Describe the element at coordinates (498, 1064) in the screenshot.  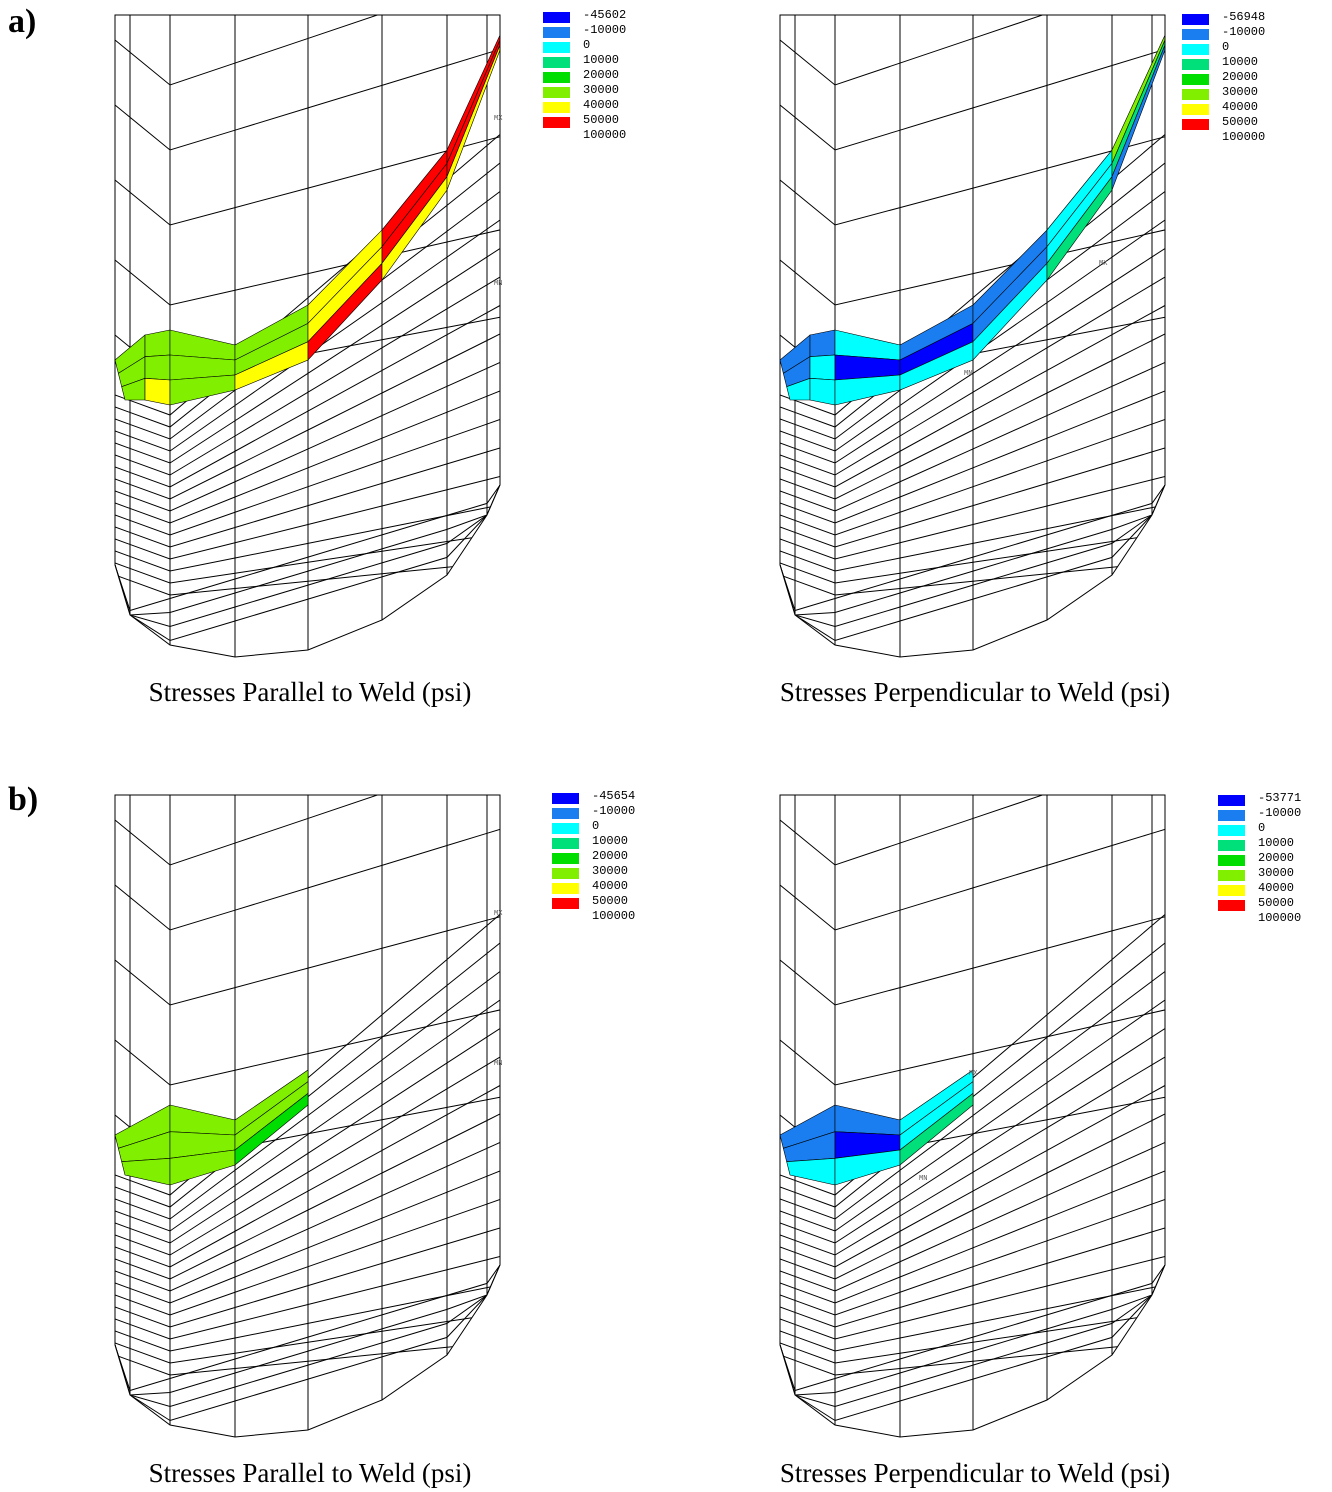
I see `marker-label: MN` at that location.